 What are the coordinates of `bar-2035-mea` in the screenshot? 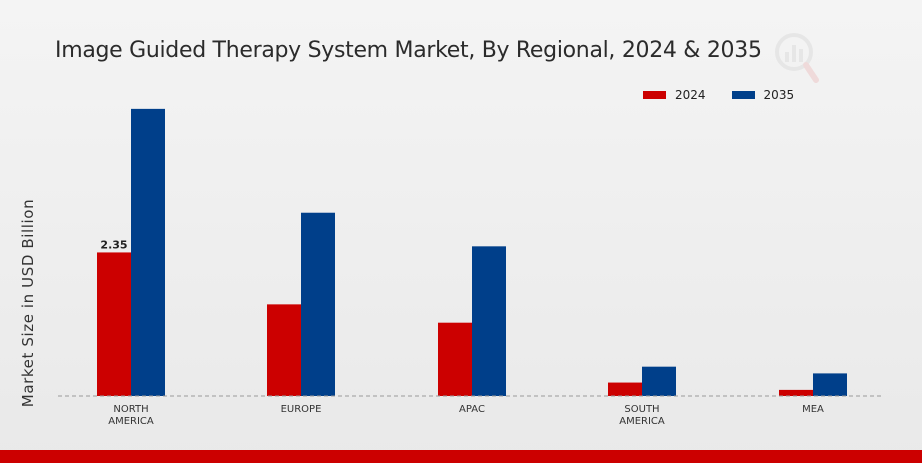 It's located at (830, 384).